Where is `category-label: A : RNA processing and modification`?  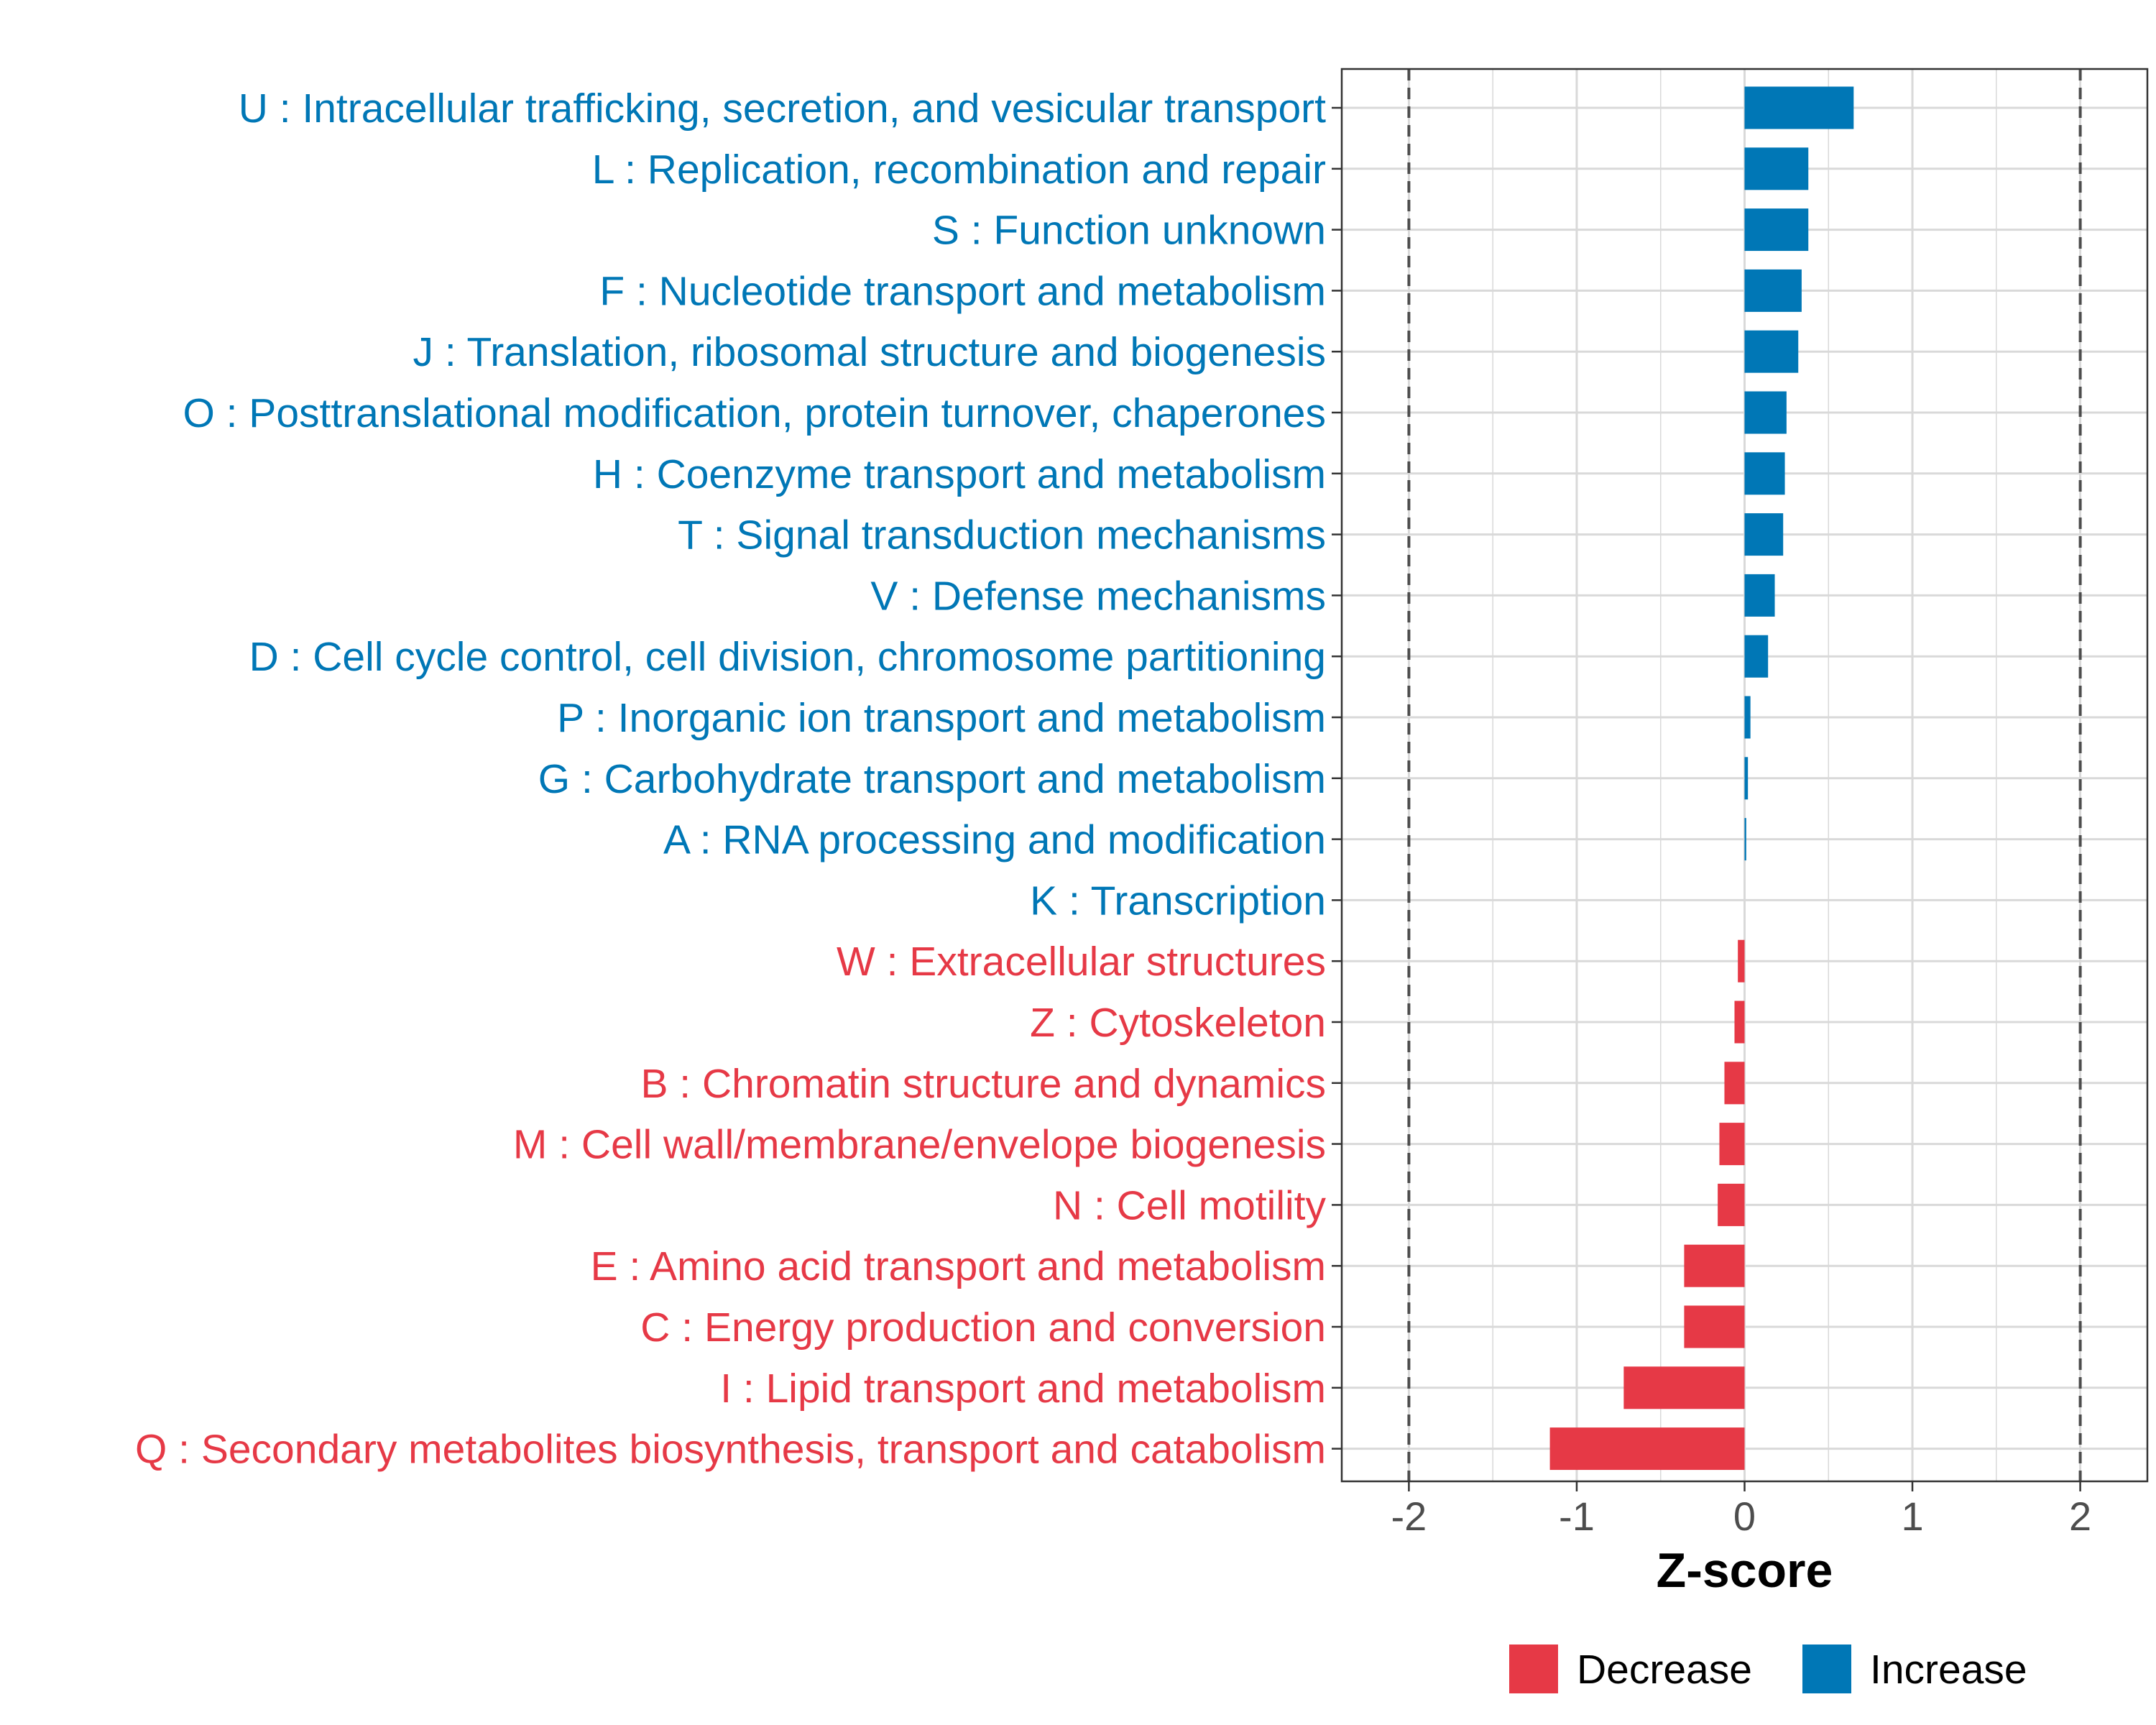
category-label: A : RNA processing and modification is located at coordinates (994, 840).